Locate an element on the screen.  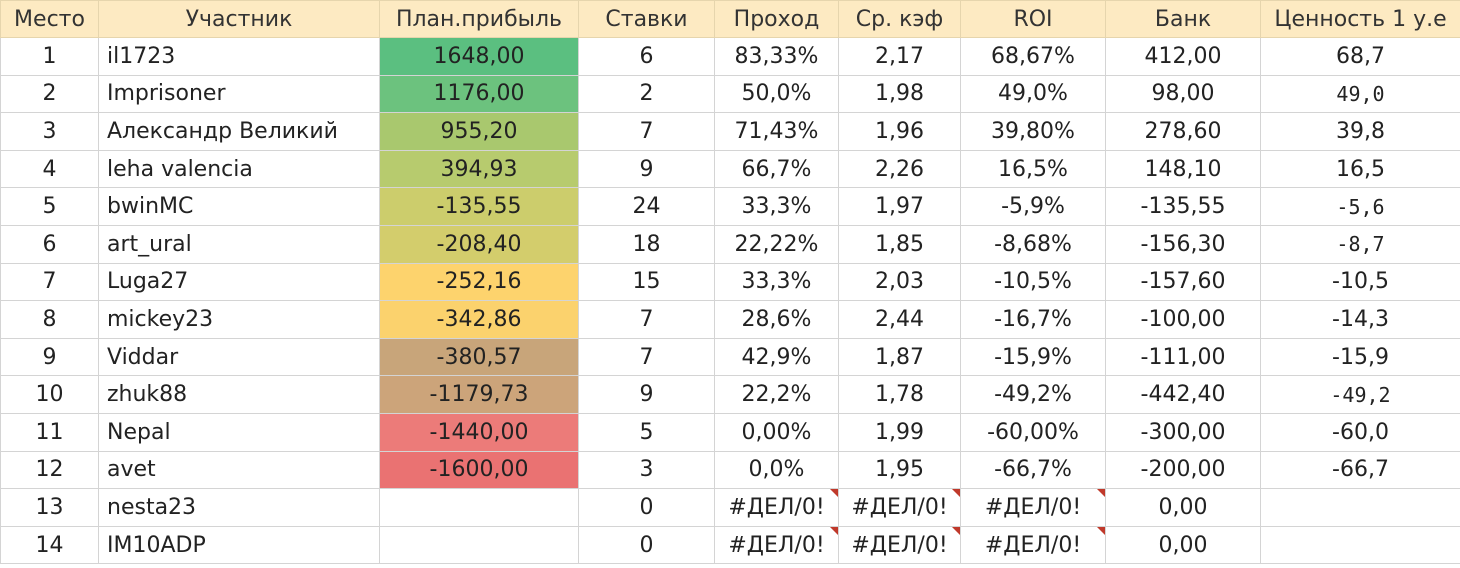
cell-unit-value: -60,0 is located at coordinates (1360, 432).